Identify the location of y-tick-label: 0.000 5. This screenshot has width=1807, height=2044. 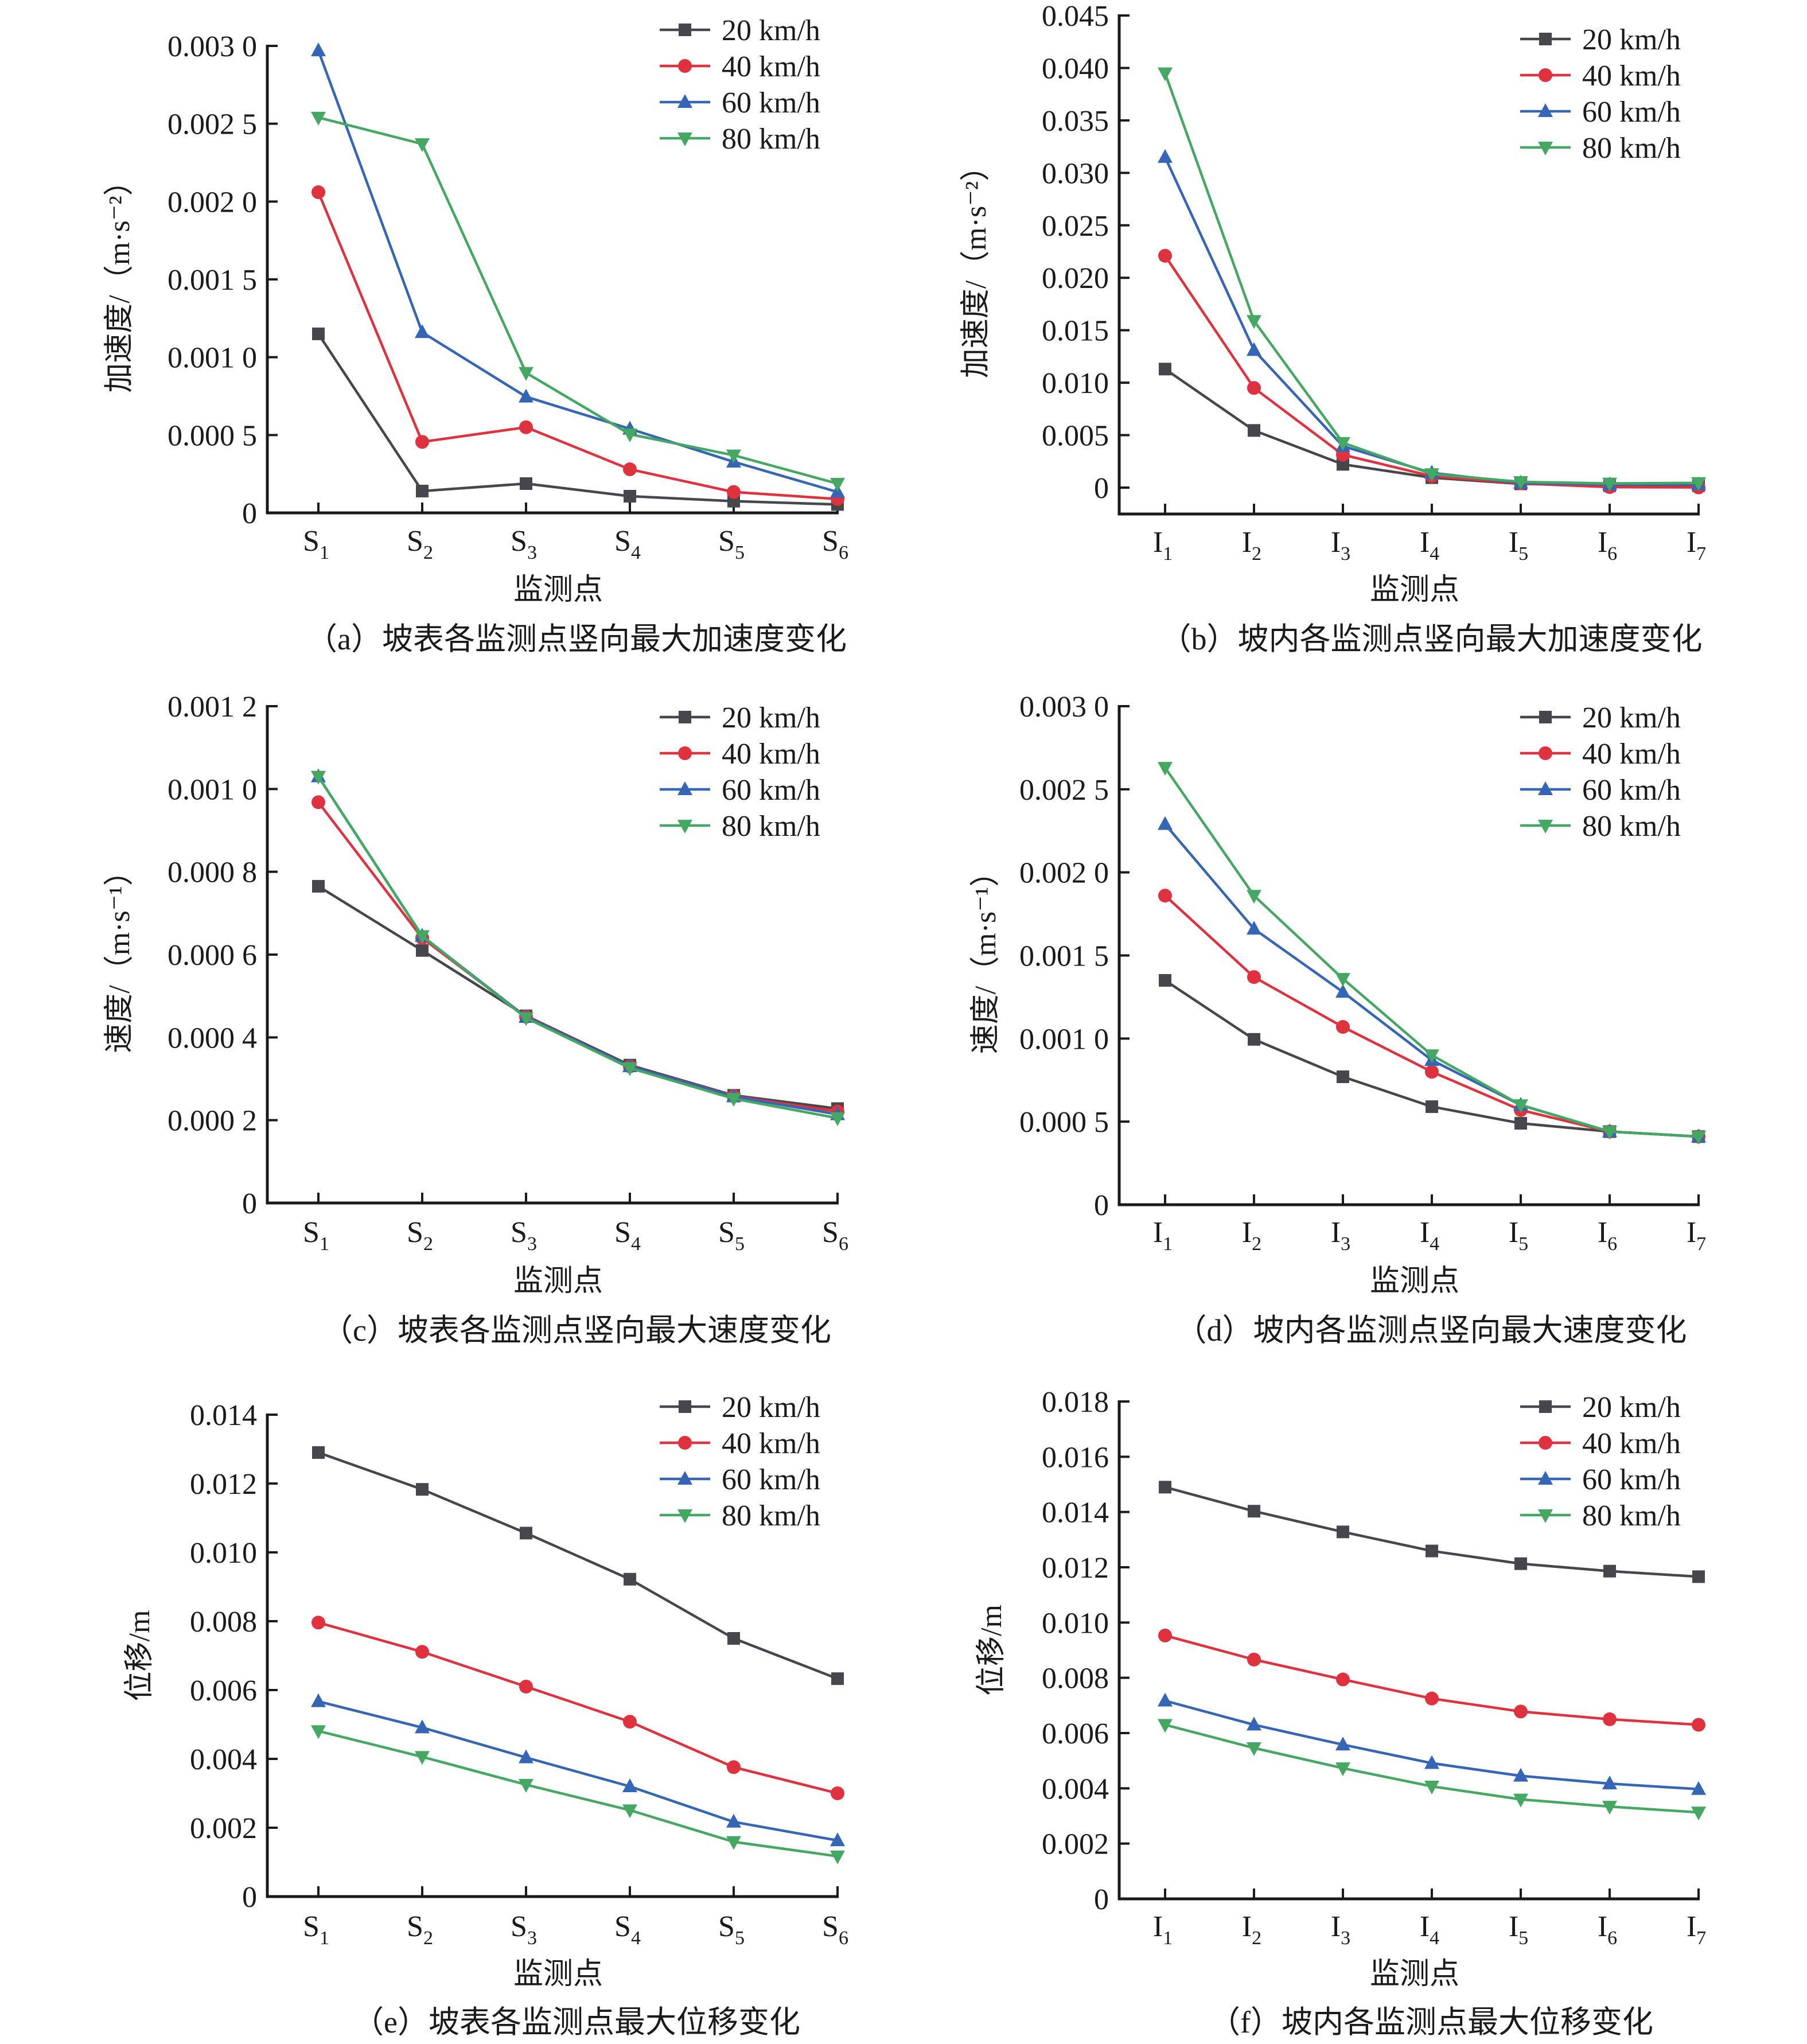
(1064, 1122).